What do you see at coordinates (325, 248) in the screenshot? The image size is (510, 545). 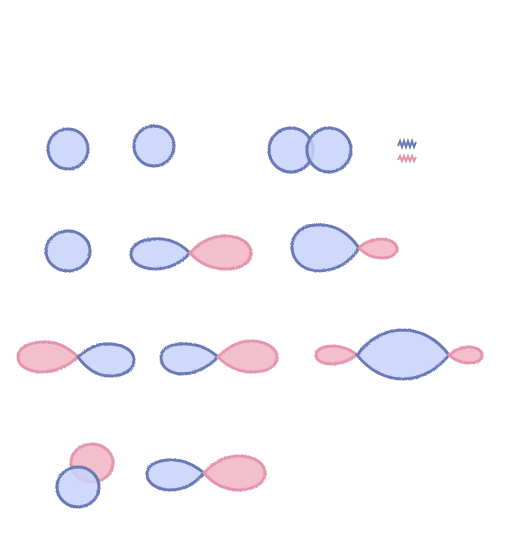 I see `sp-hybrid-large-lobe` at bounding box center [325, 248].